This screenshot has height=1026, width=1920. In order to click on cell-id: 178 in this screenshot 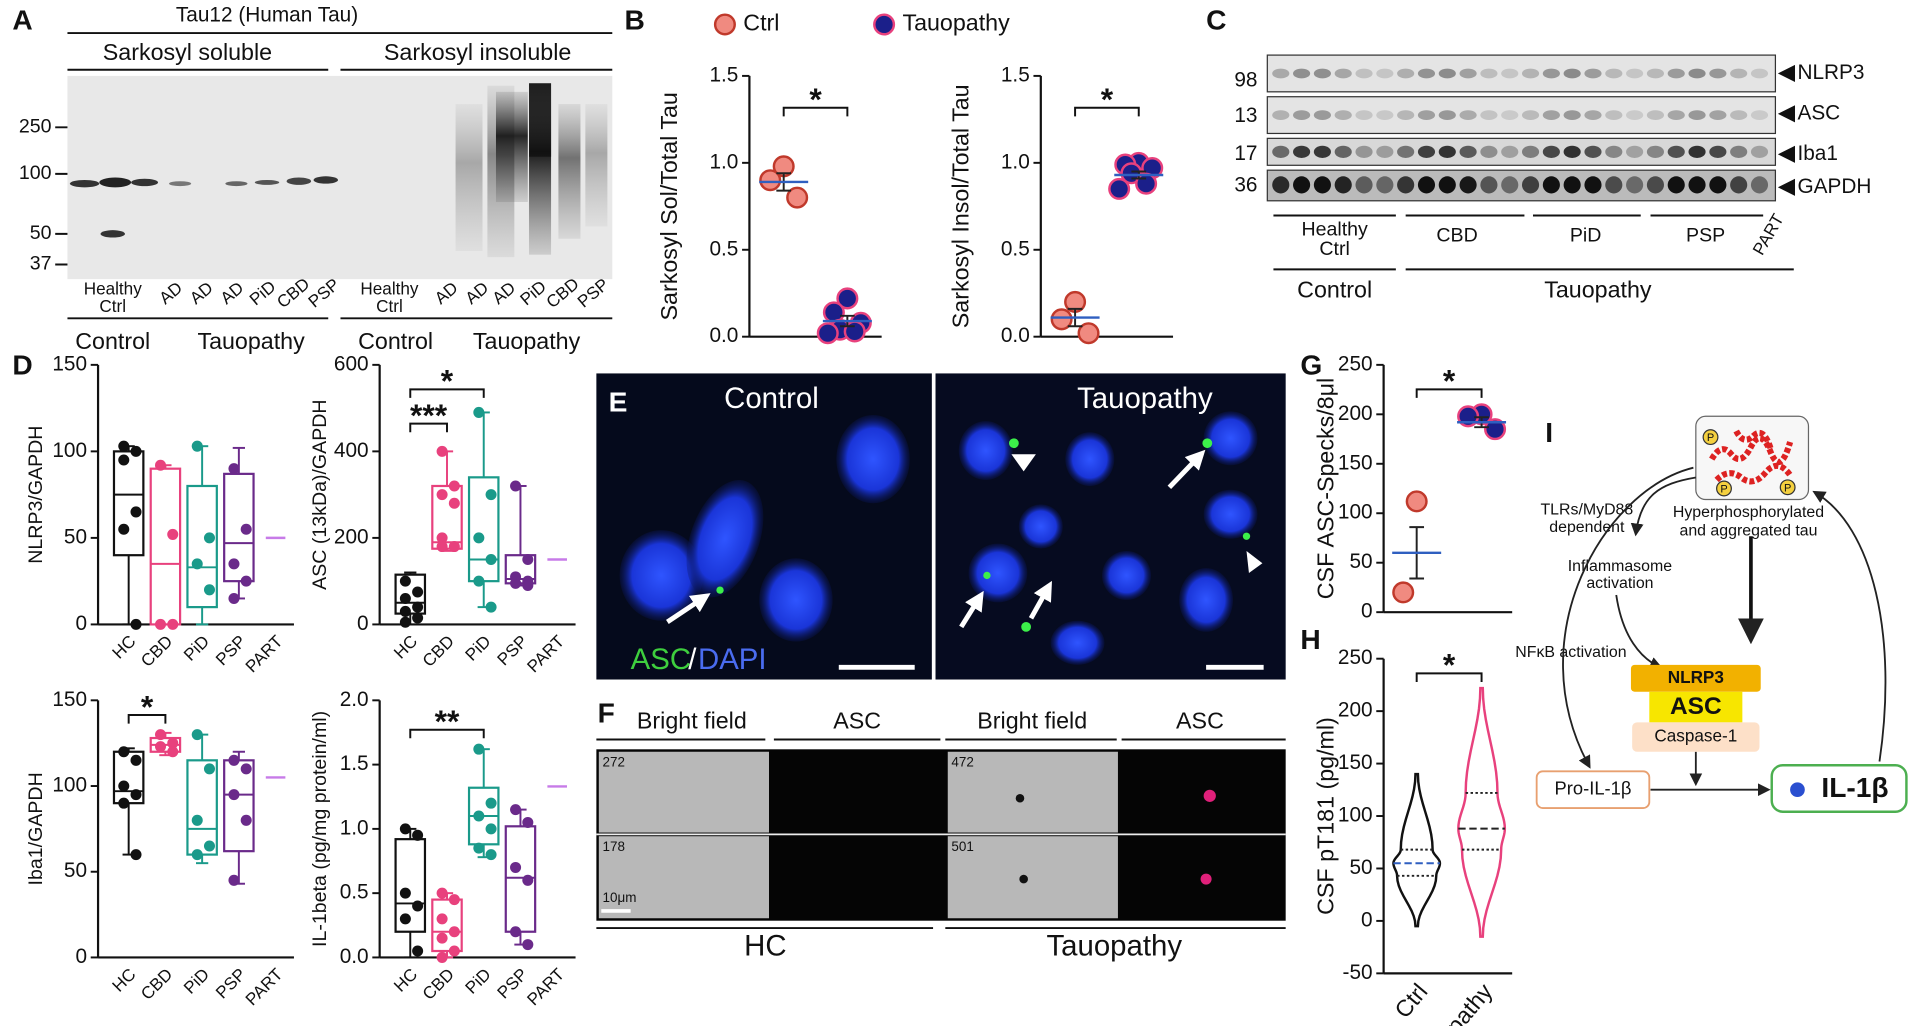, I will do `click(613, 846)`.